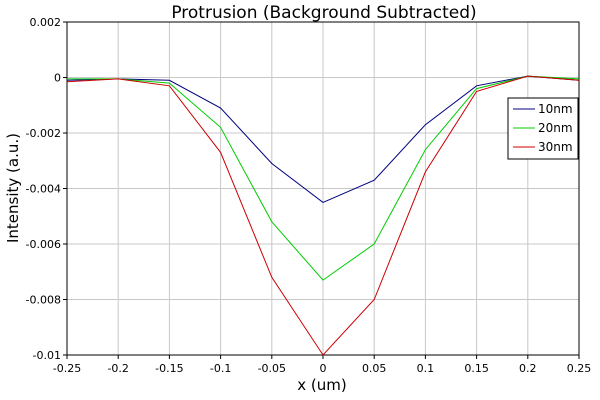 The height and width of the screenshot is (400, 600). What do you see at coordinates (555, 147) in the screenshot?
I see `legend-label: 30nm` at bounding box center [555, 147].